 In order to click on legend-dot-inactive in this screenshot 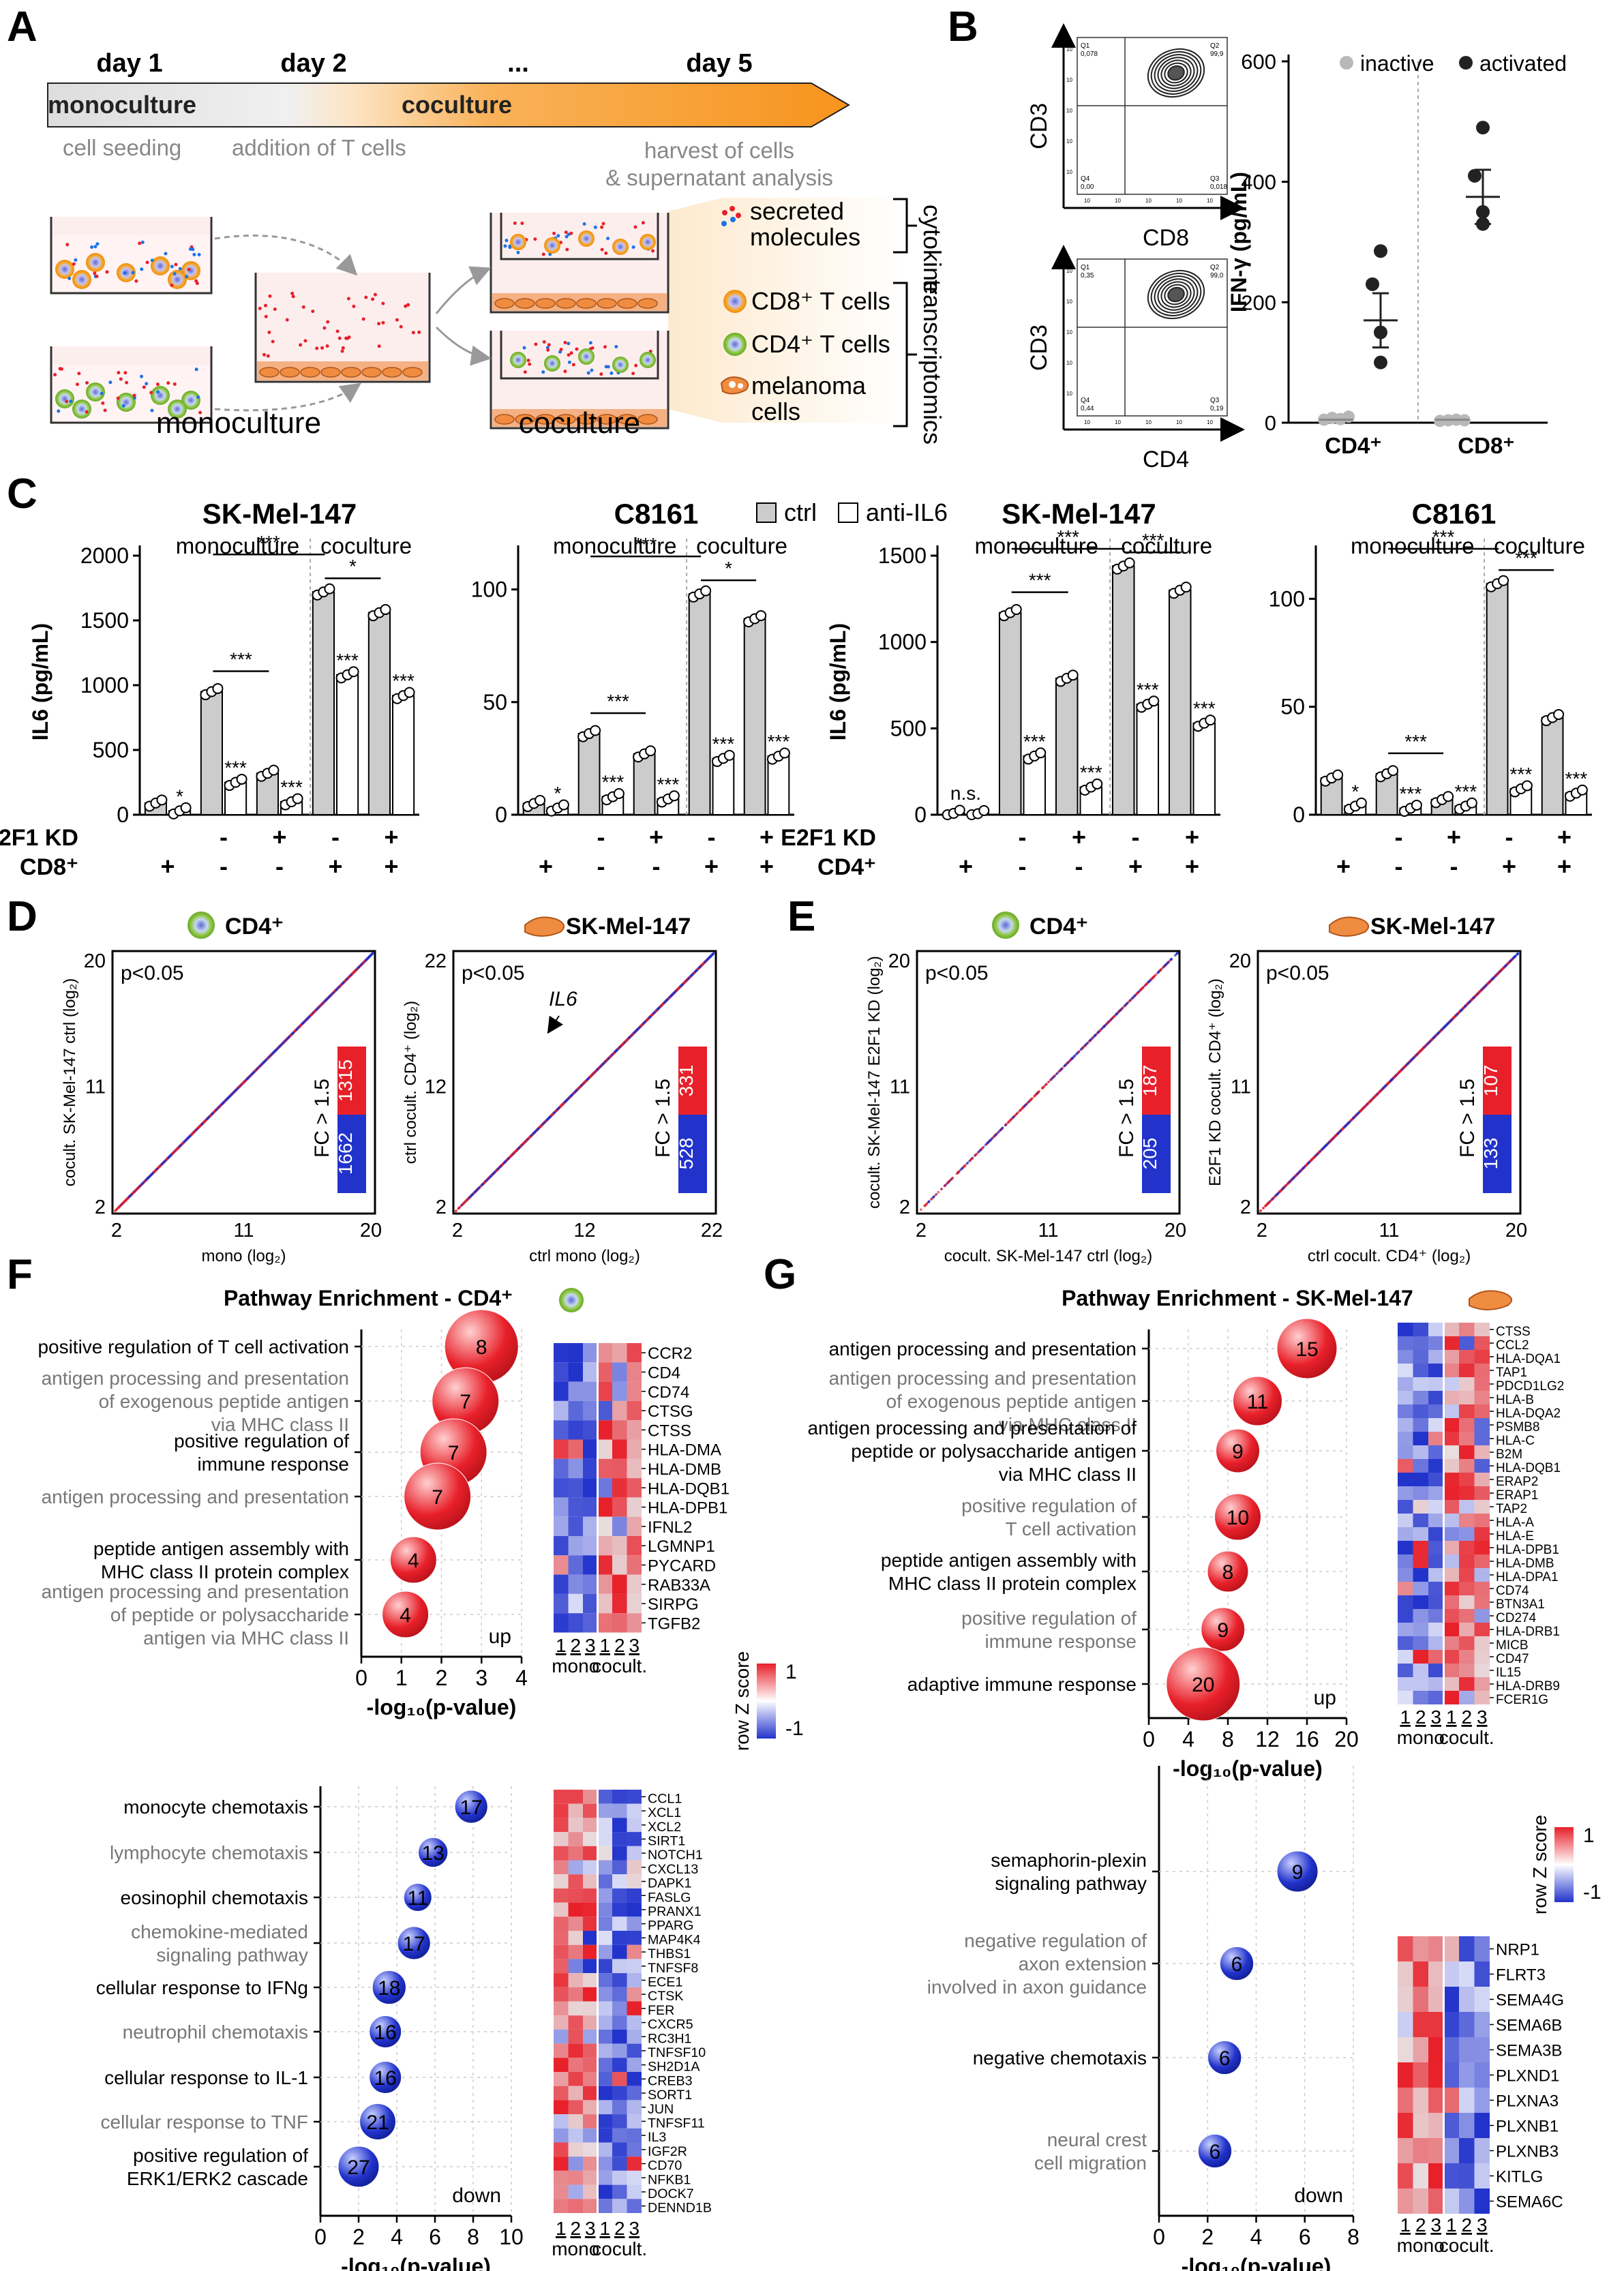, I will do `click(1346, 63)`.